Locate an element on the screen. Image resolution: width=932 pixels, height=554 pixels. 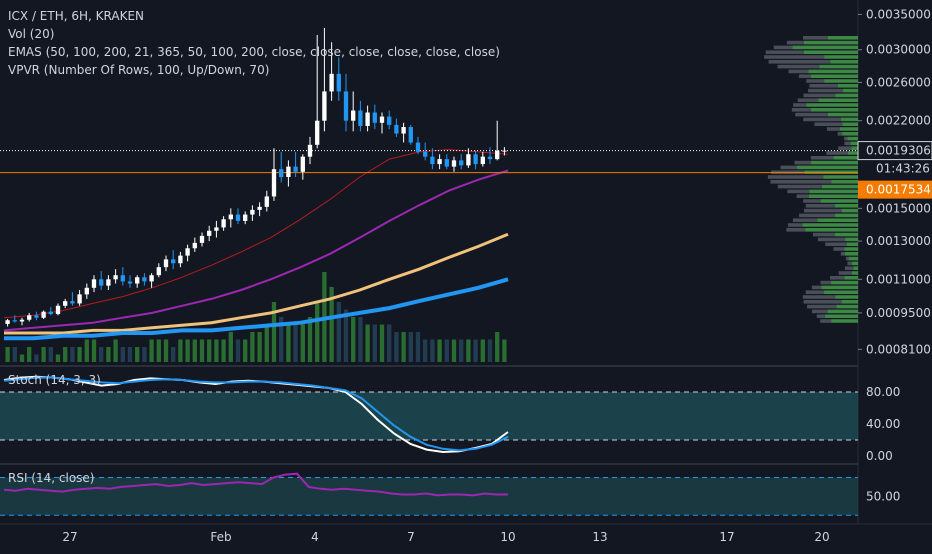
legend-vpvr: VPVR (Number Of Rows, 100, Up/Down, 70) is located at coordinates (139, 70).